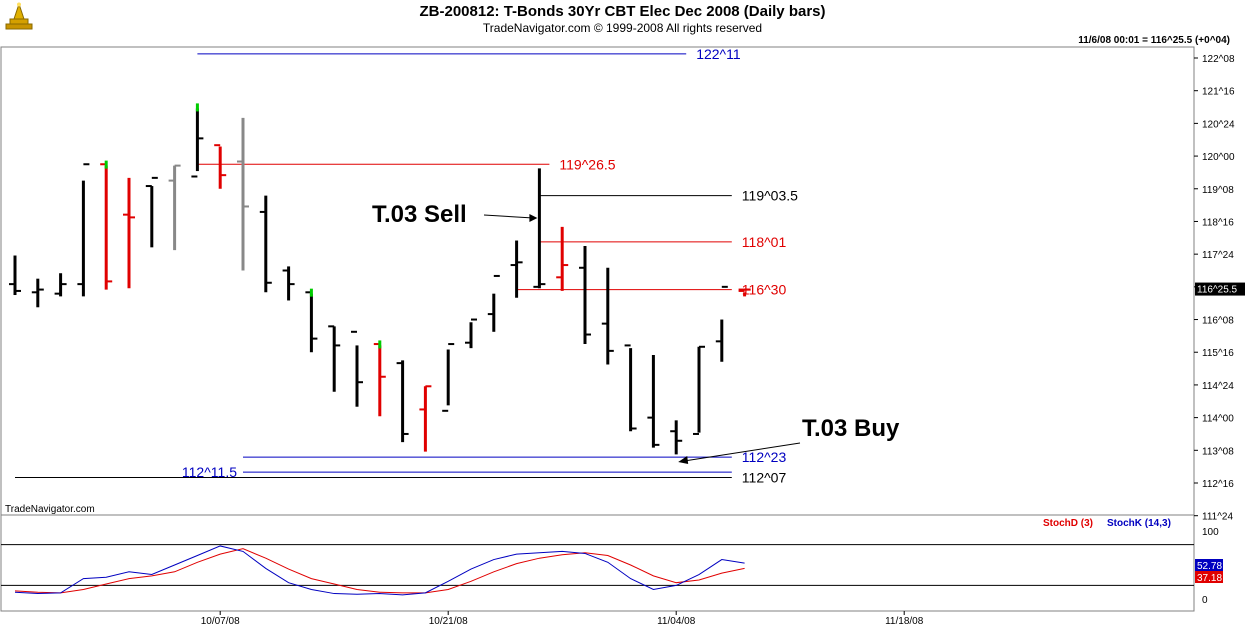  Describe the element at coordinates (1205, 600) in the screenshot. I see `stoch-tick-label: 0` at that location.